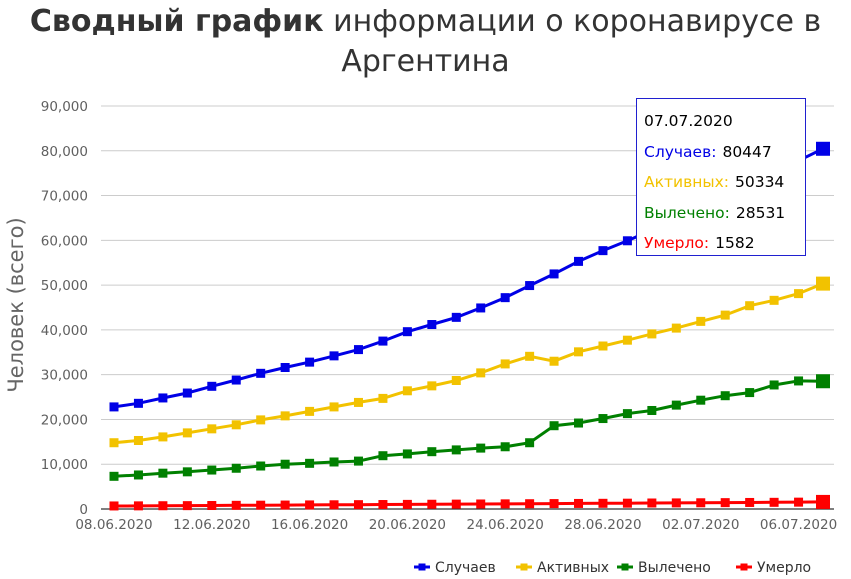 The image size is (851, 579). I want to click on legend-item: Вылечено, so click(664, 568).